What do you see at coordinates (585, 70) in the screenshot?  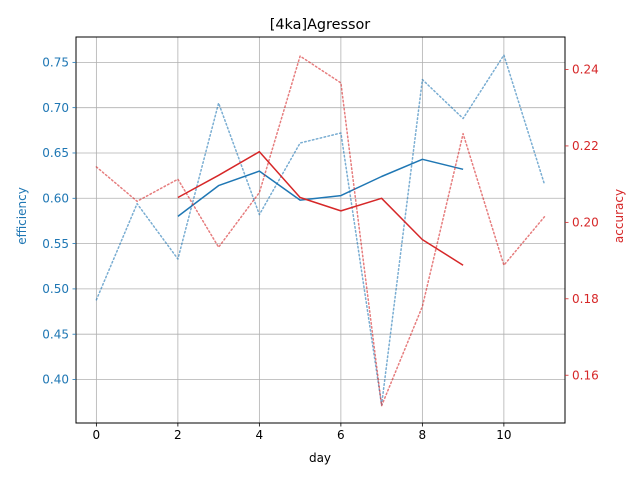 I see `right-tick-label: 0.24` at bounding box center [585, 70].